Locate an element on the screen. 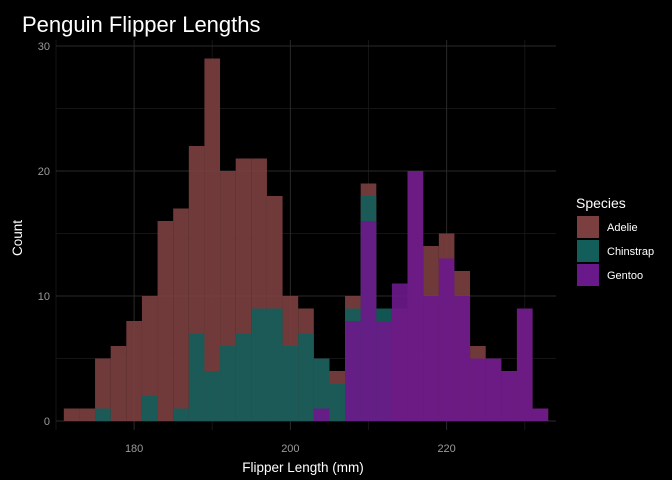 This screenshot has height=480, width=672. x-tick-label: 200 is located at coordinates (290, 449).